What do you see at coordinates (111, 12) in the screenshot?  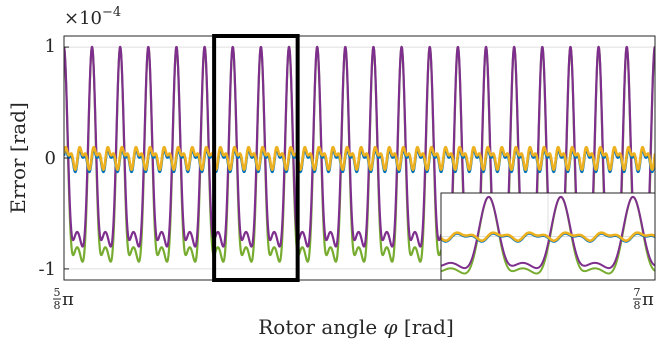 I see `y-exponent-power: −4` at bounding box center [111, 12].